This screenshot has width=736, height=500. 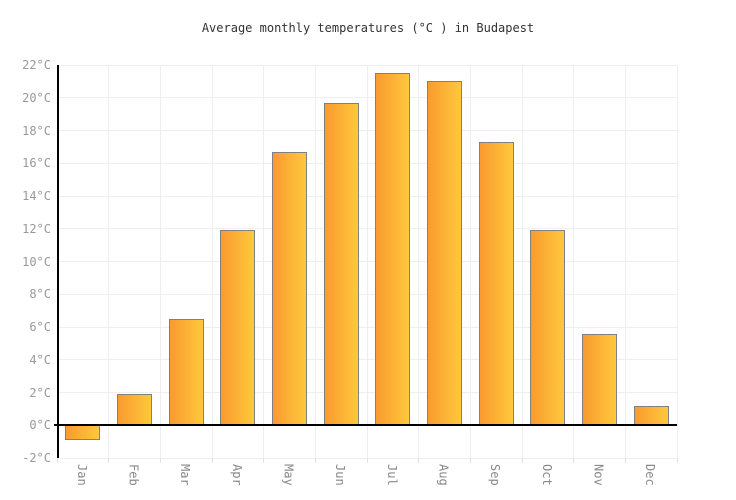 What do you see at coordinates (36, 65) in the screenshot?
I see `y-tick-label: 22°C` at bounding box center [36, 65].